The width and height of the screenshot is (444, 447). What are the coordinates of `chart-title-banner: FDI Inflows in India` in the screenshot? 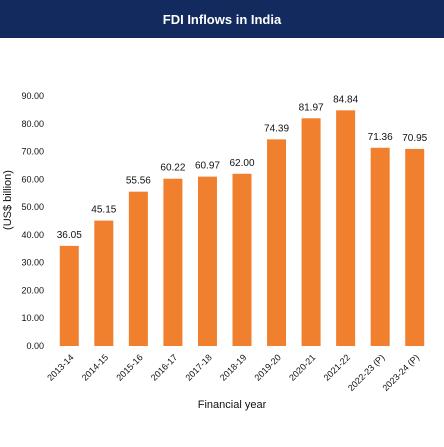 It's located at (222, 19).